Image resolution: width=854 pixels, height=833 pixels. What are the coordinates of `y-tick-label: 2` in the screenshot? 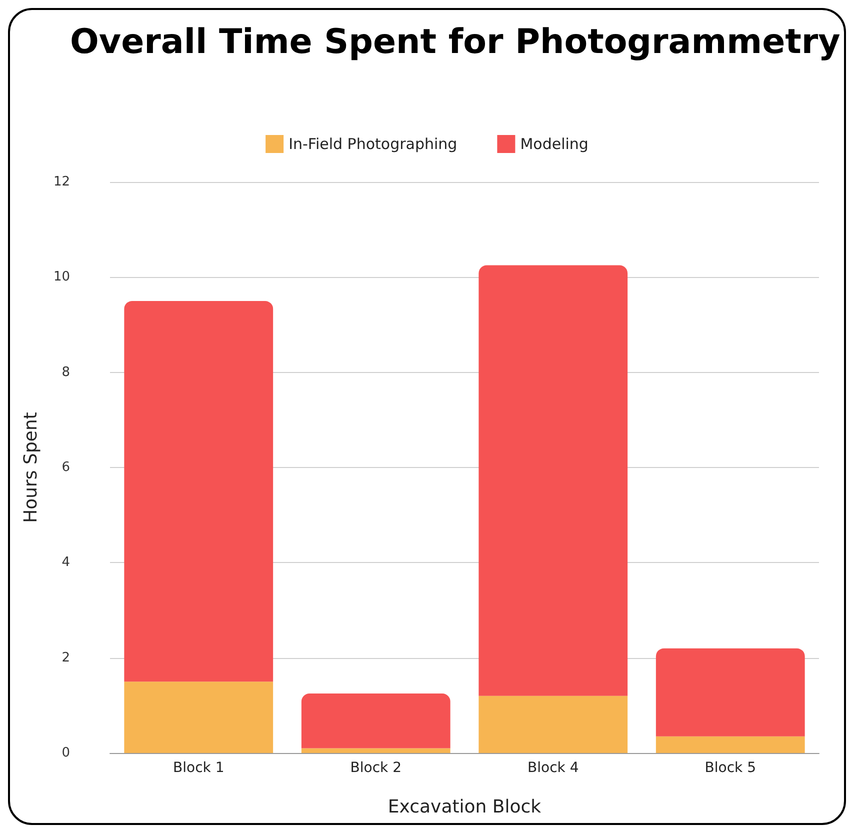 It's located at (66, 658).